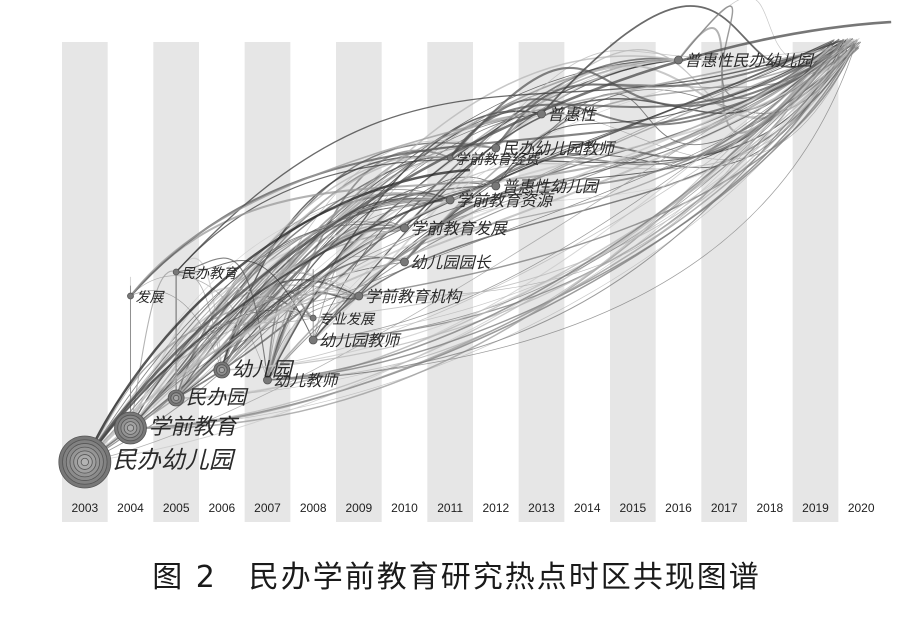 The image size is (913, 625). I want to click on year-label-2006: 2006, so click(221, 508).